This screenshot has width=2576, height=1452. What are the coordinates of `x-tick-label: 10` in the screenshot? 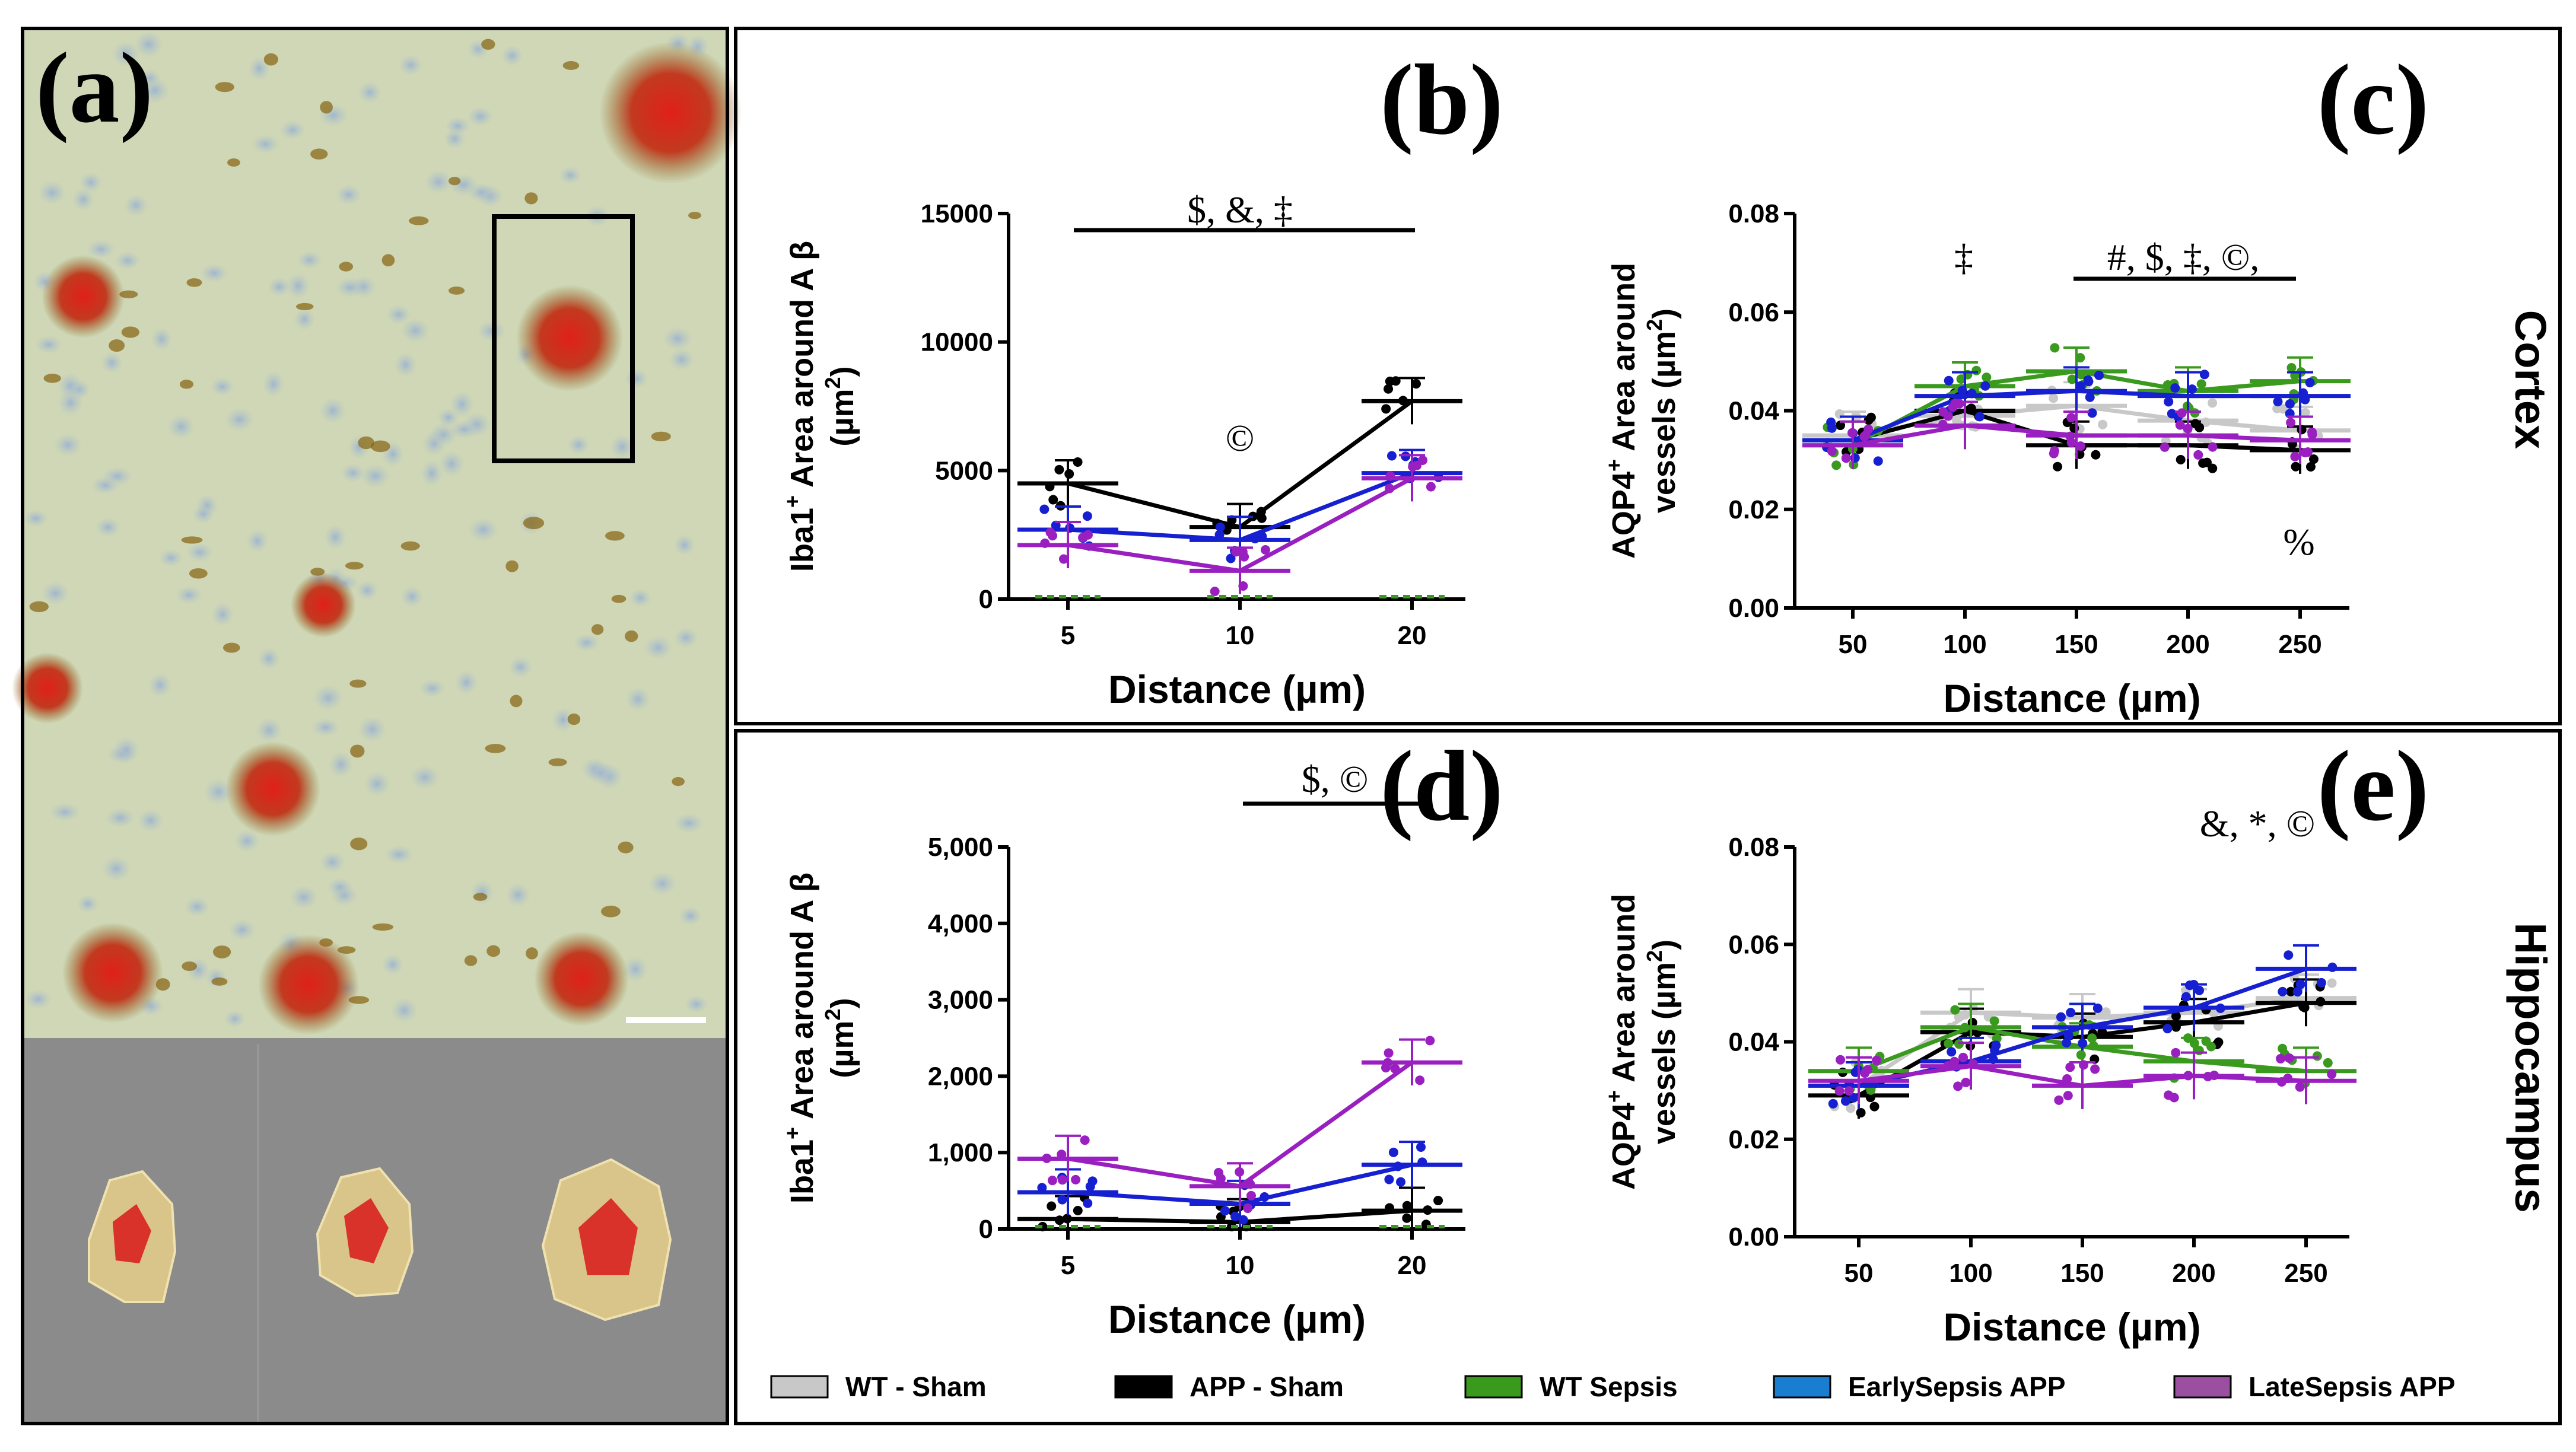 It's located at (1240, 1265).